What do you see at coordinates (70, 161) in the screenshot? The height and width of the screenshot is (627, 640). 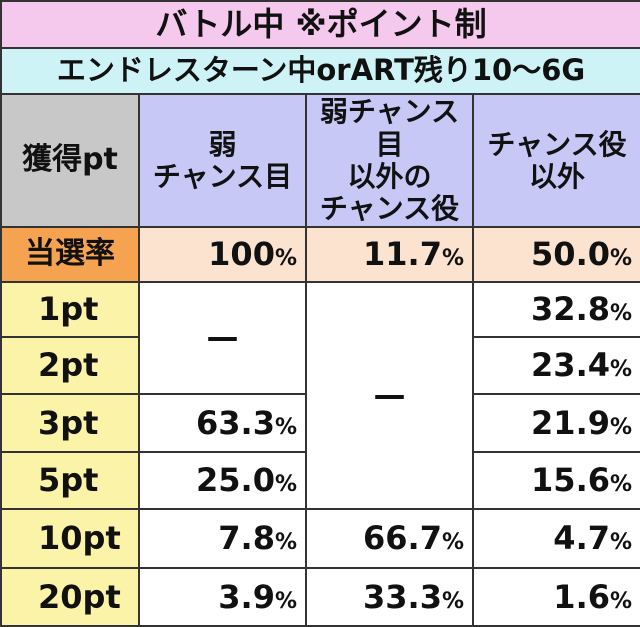 I see `header-cell: 獲得pt` at bounding box center [70, 161].